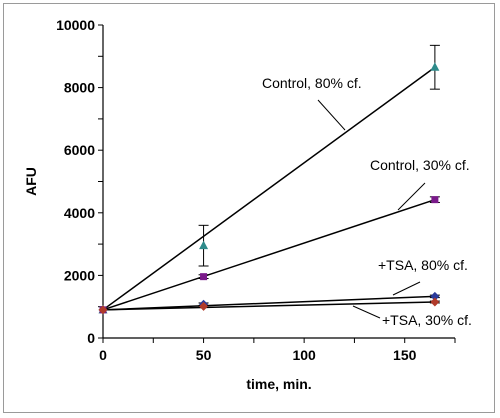  I want to click on x-tick-label: 100, so click(304, 355).